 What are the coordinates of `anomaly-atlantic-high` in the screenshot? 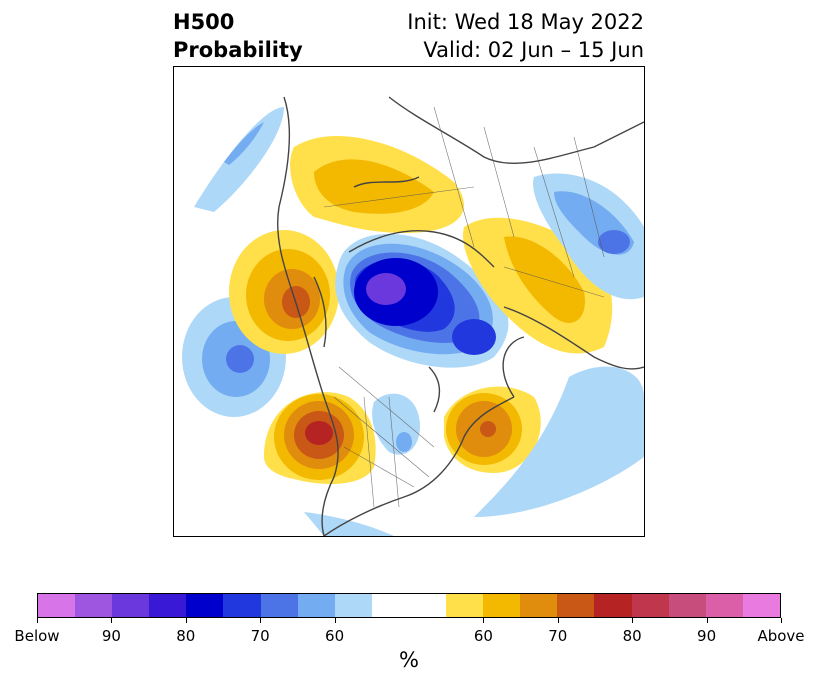 It's located at (492, 429).